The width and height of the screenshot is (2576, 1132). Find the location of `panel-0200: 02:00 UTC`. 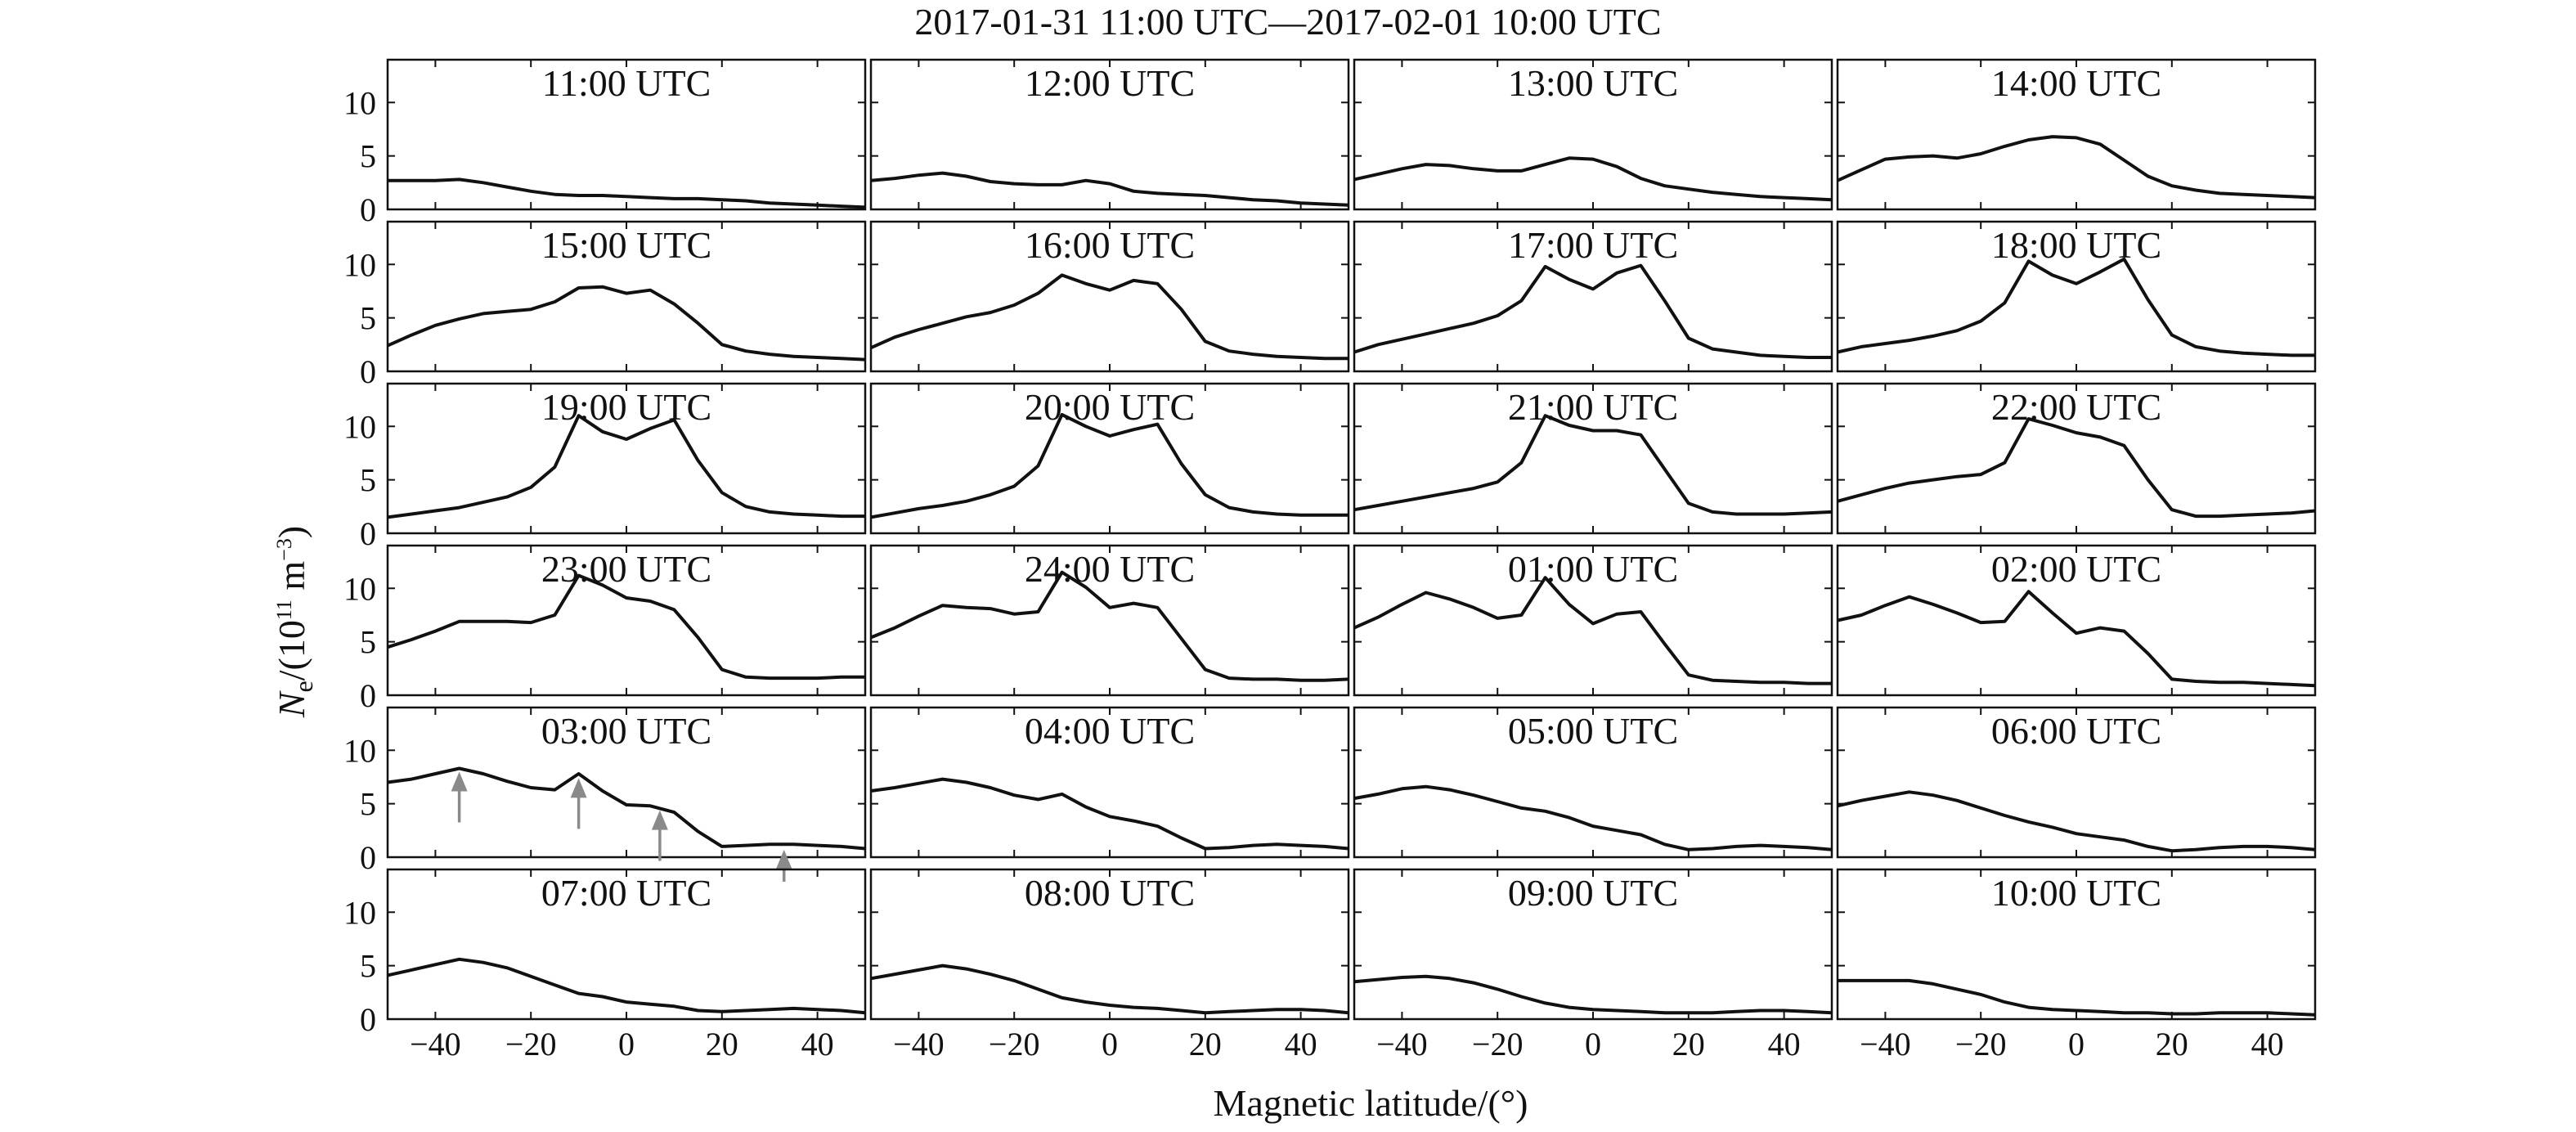

panel-0200: 02:00 UTC is located at coordinates (2076, 620).